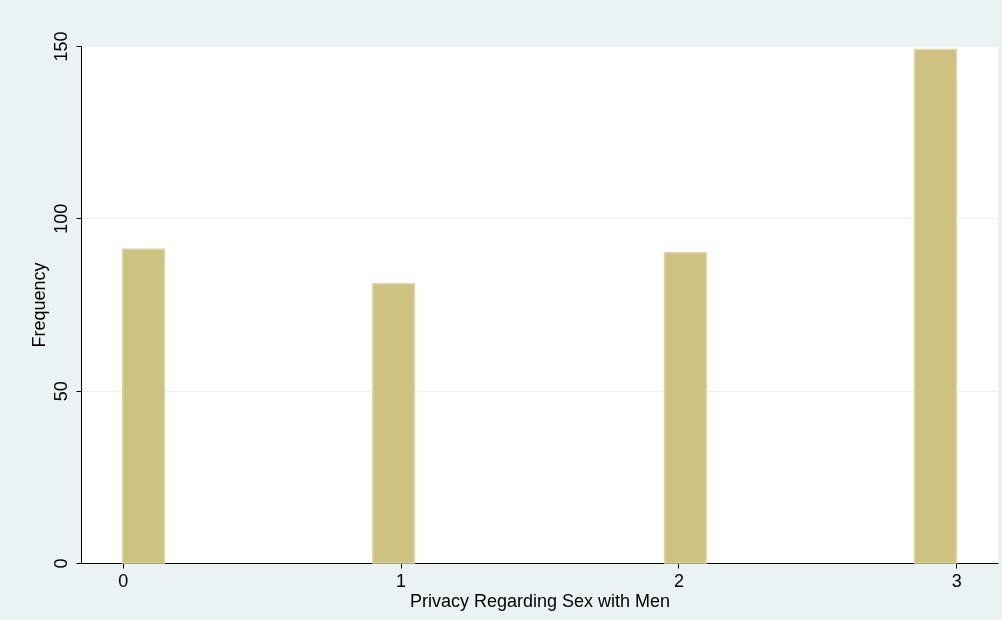  Describe the element at coordinates (60, 46) in the screenshot. I see `y-tick-label: 150` at that location.